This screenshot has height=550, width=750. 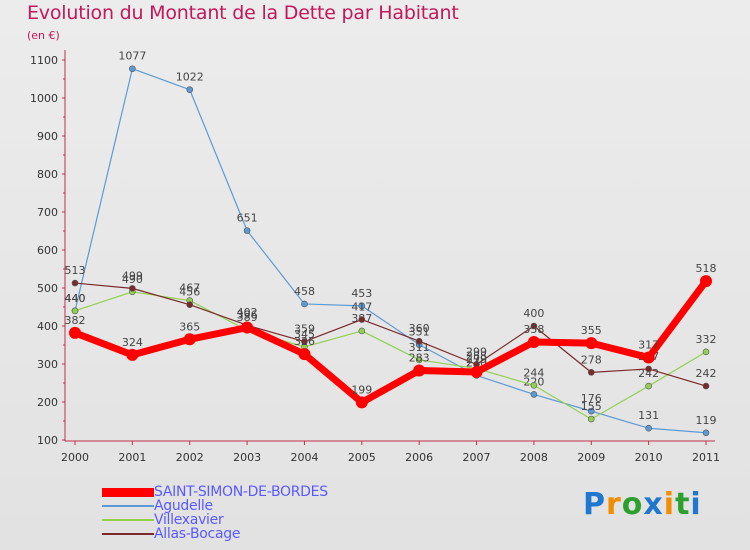 What do you see at coordinates (419, 328) in the screenshot?
I see `data-label: 360` at bounding box center [419, 328].